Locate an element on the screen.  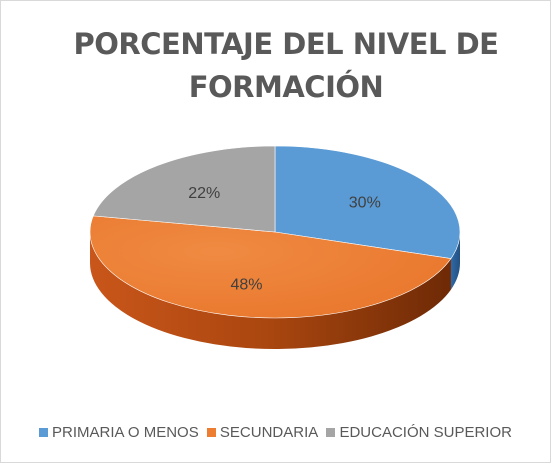
legend-item-primaria: PRIMARIA O MENOS is located at coordinates (119, 432).